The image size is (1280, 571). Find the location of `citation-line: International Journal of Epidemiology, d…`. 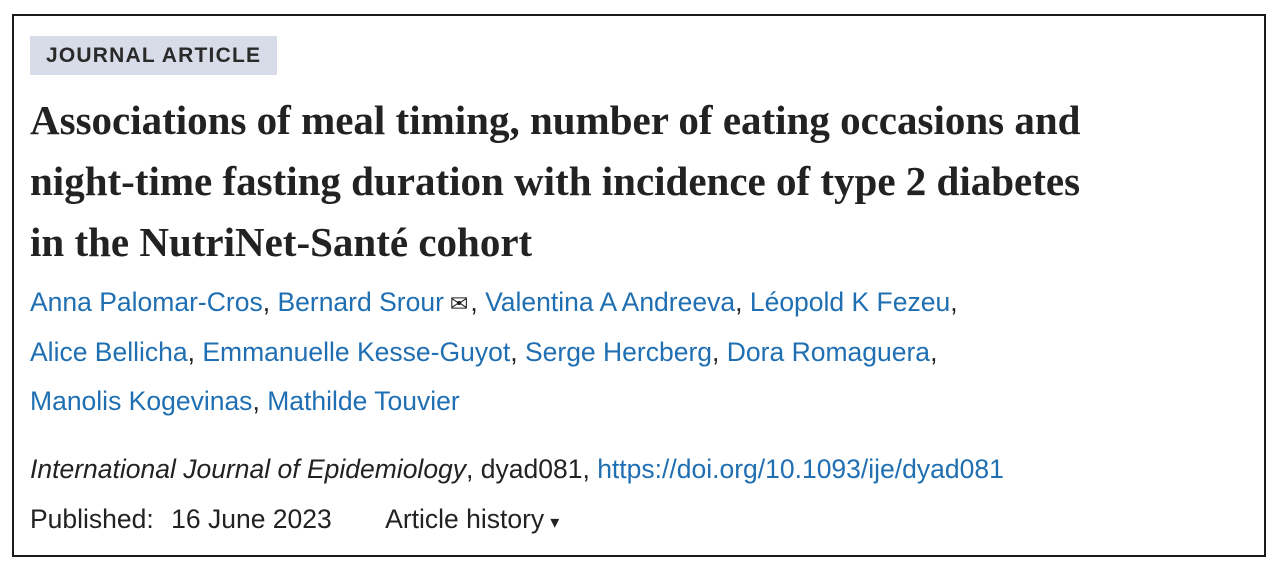

citation-line: International Journal of Epidemiology, d… is located at coordinates (517, 469).